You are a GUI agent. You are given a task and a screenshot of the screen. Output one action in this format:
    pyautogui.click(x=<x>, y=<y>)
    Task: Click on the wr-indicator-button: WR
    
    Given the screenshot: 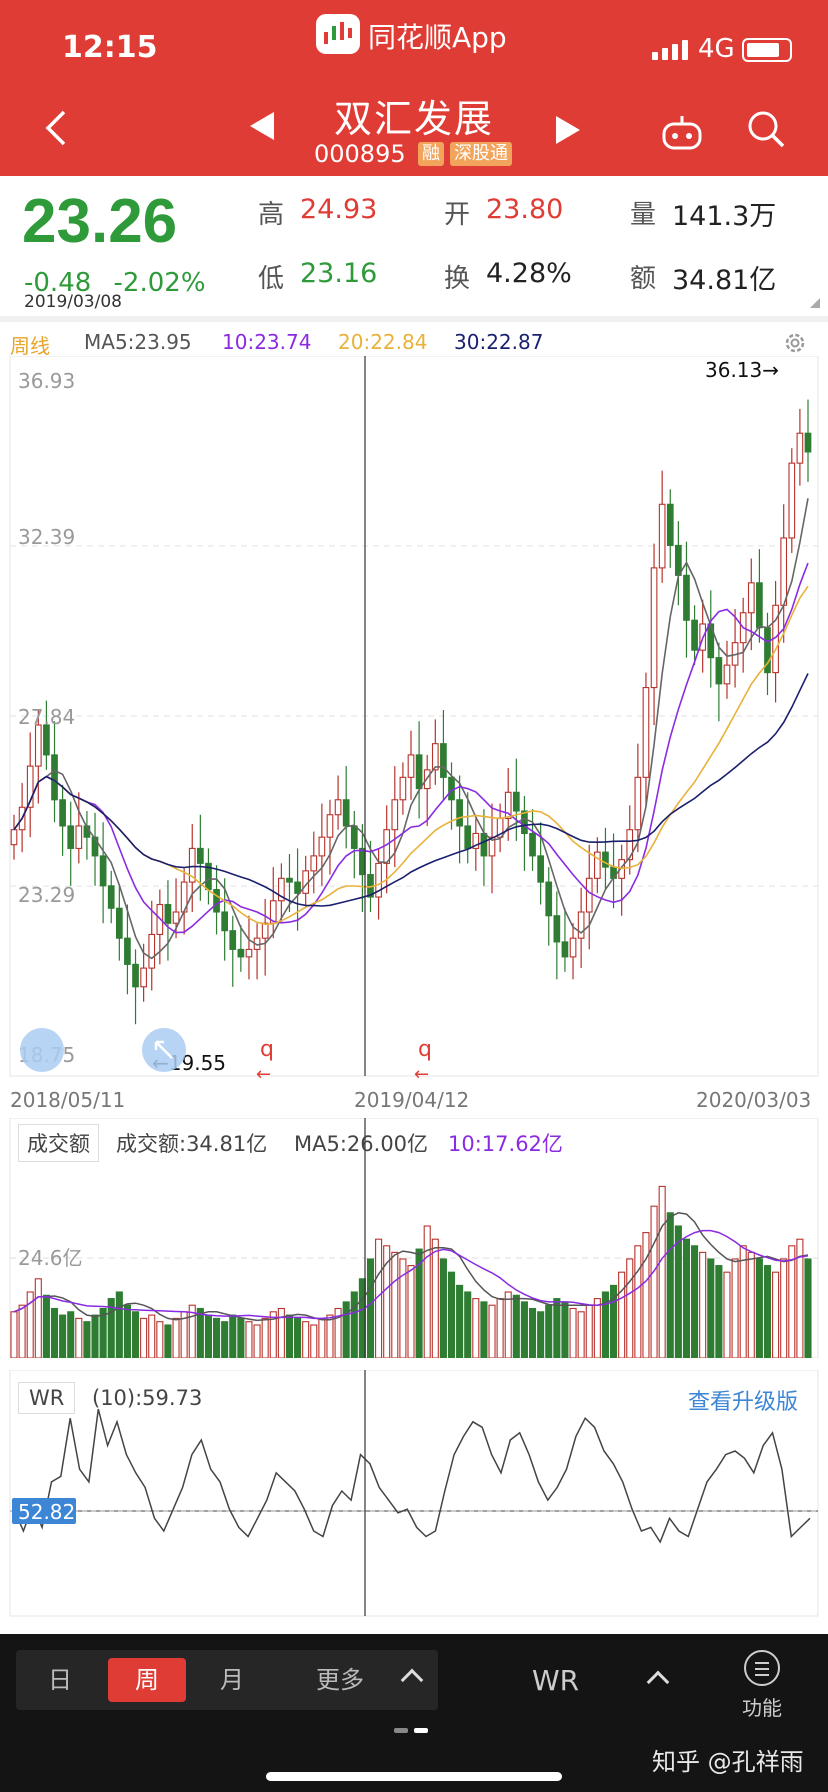 What is the action you would take?
    pyautogui.click(x=47, y=1398)
    